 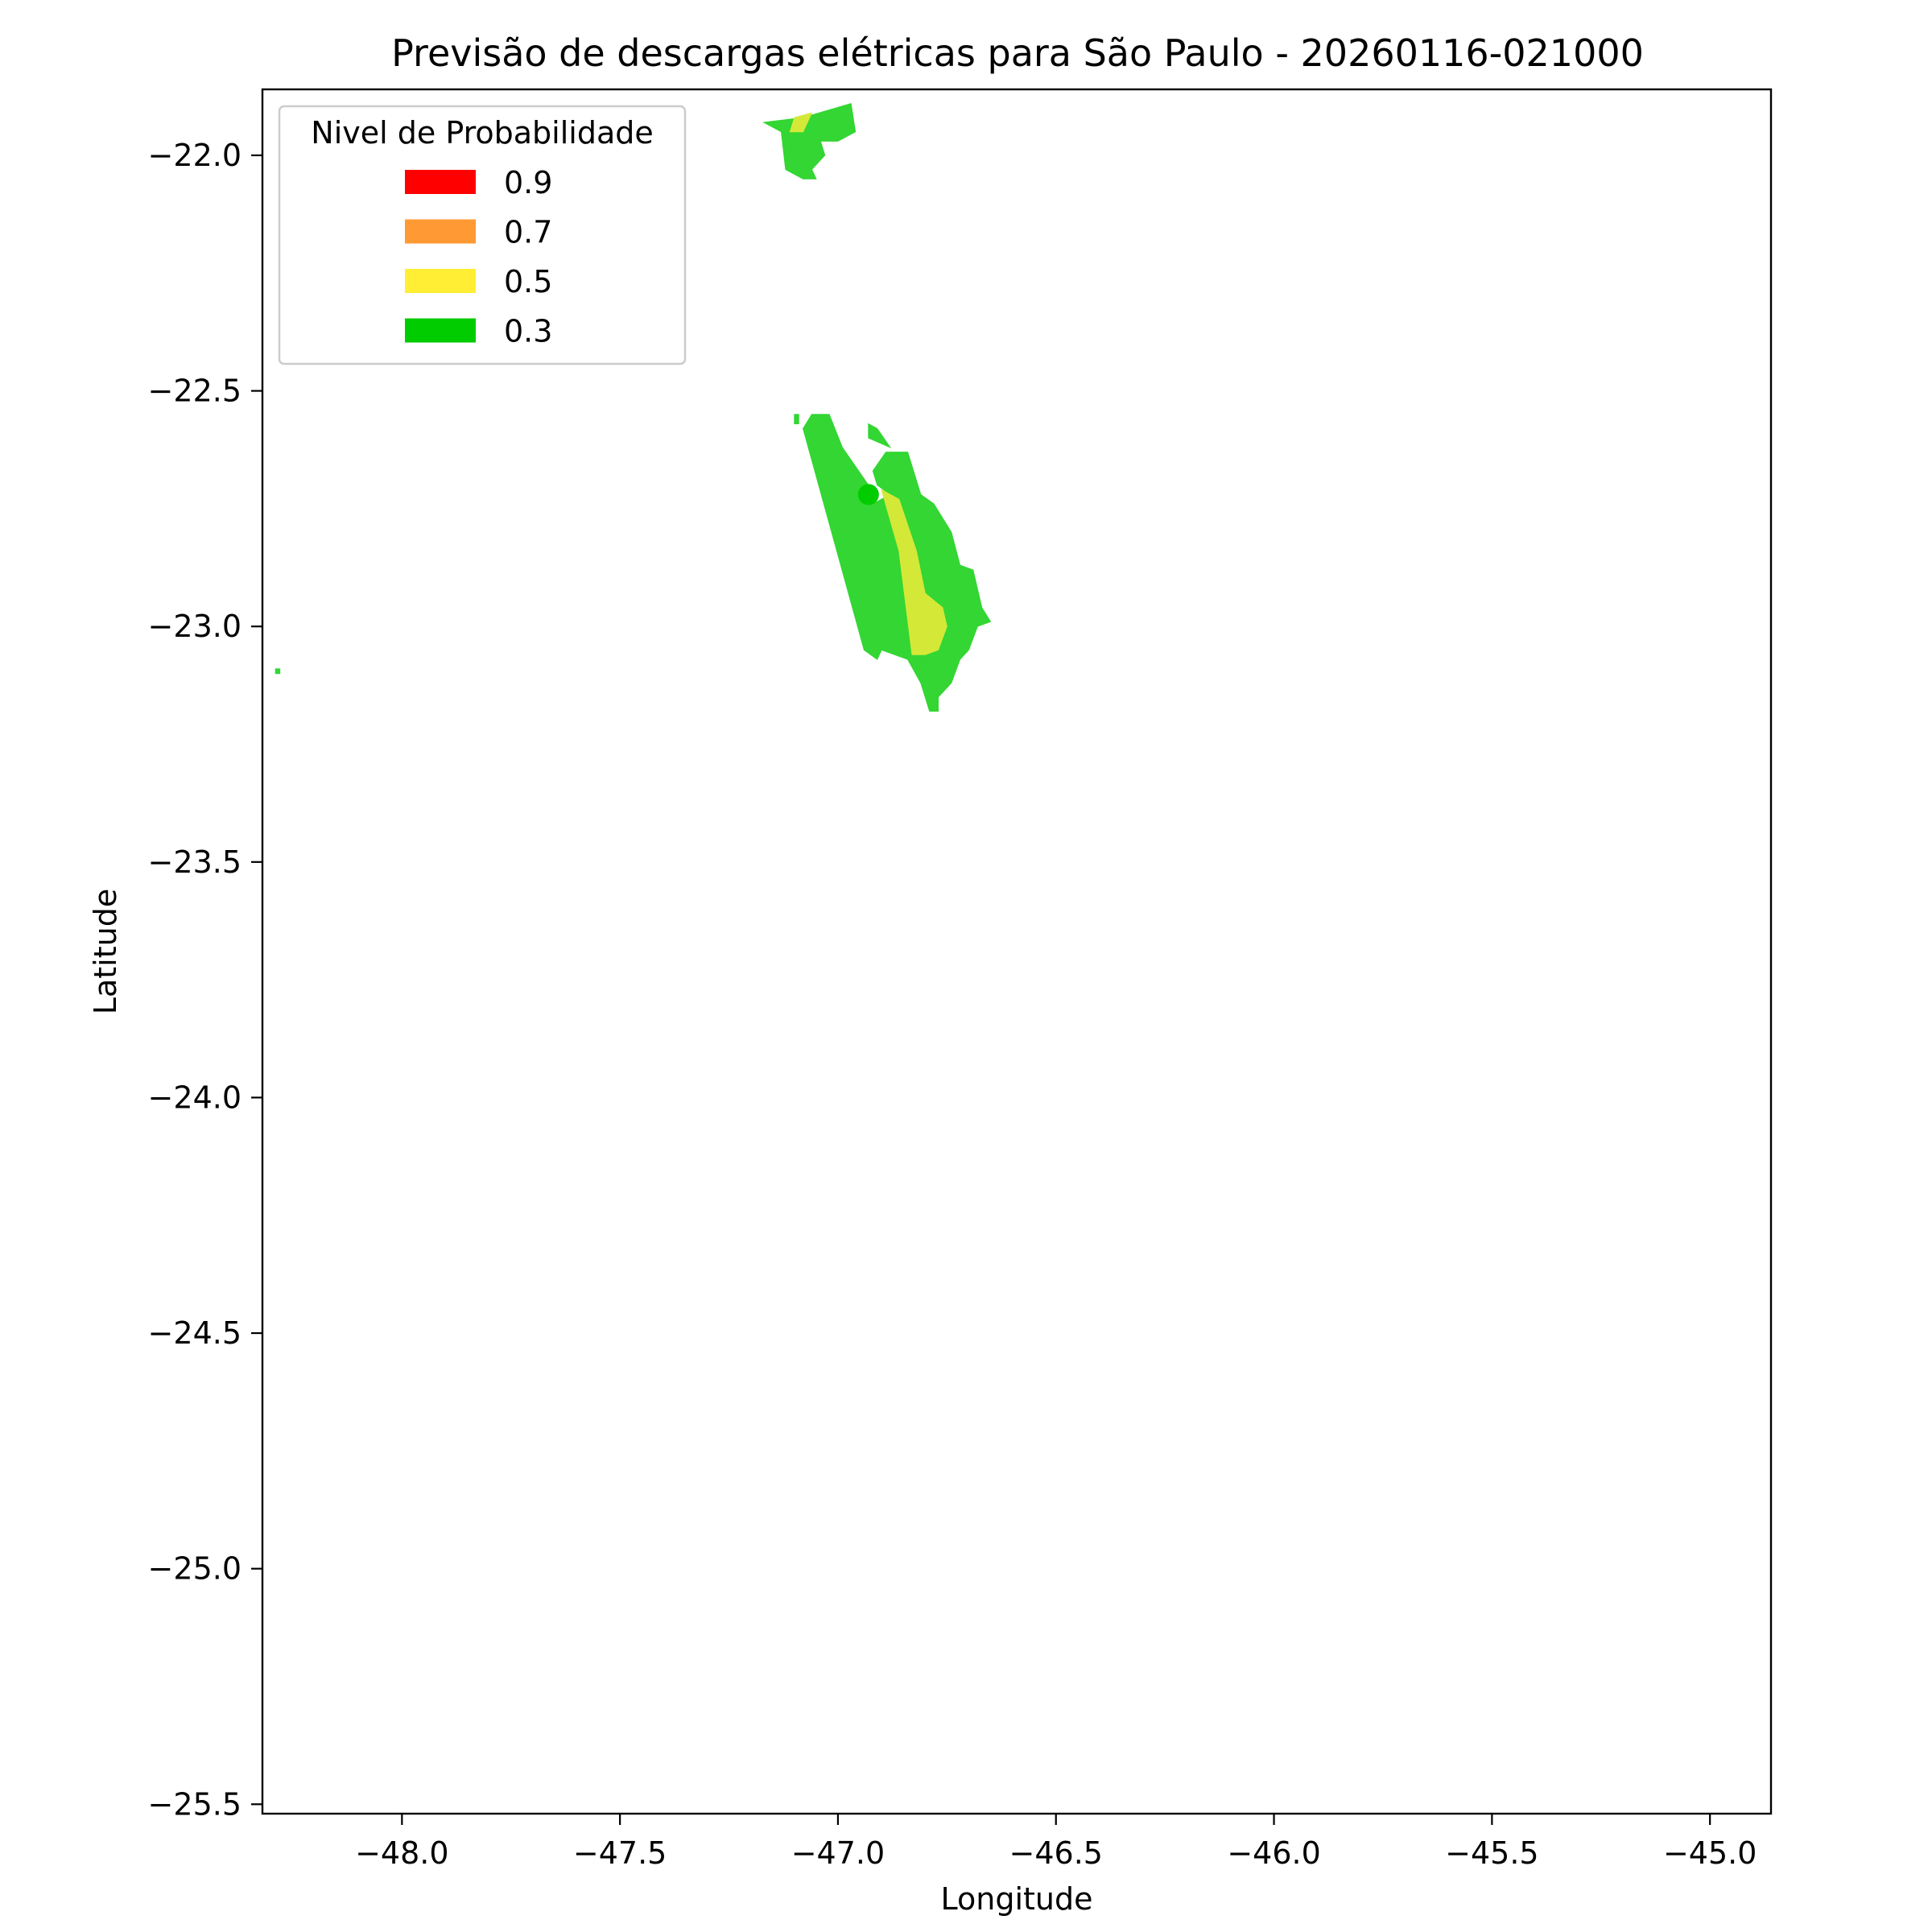 I want to click on x-tick-label: −45.5, so click(x=1491, y=1853).